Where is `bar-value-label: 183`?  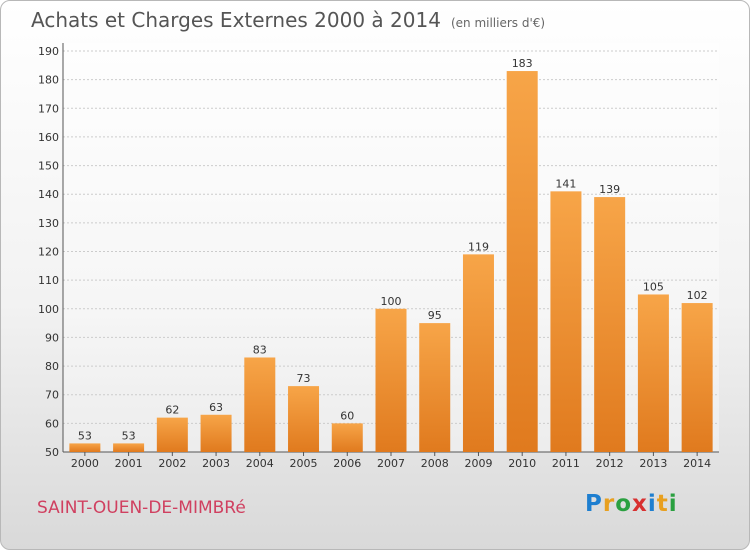
bar-value-label: 183 is located at coordinates (522, 63).